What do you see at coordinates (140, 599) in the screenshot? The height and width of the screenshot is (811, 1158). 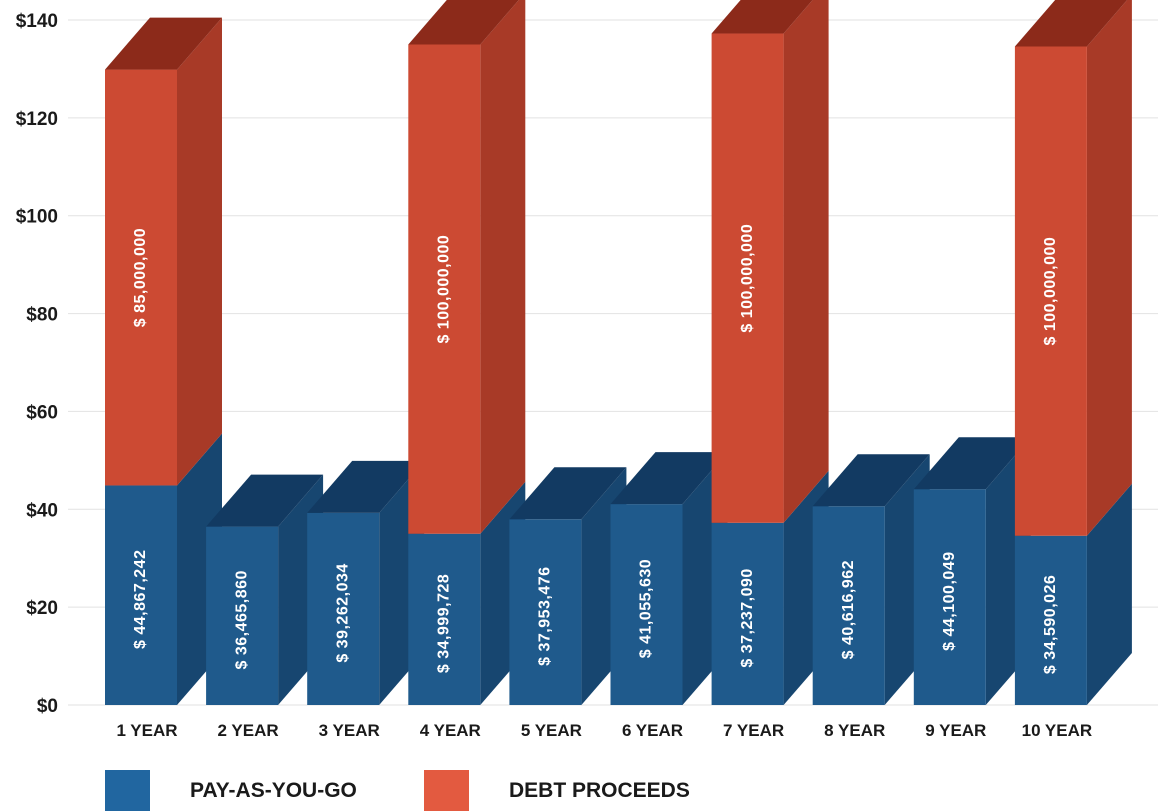 I see `data-label-pay-as-you-go: $ 44,867,242` at bounding box center [140, 599].